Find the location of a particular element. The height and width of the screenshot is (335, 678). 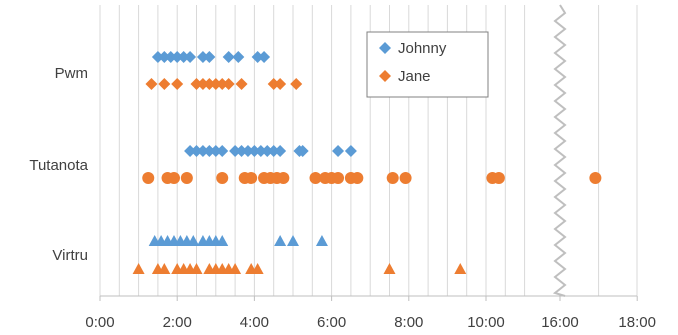

legend: Johnny Jane is located at coordinates (427, 64).